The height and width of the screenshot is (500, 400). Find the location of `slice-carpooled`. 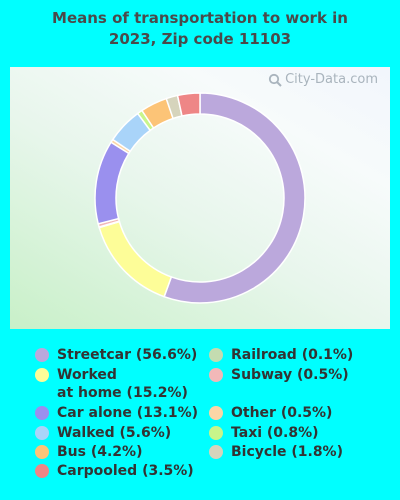

slice-carpooled is located at coordinates (188, 104).